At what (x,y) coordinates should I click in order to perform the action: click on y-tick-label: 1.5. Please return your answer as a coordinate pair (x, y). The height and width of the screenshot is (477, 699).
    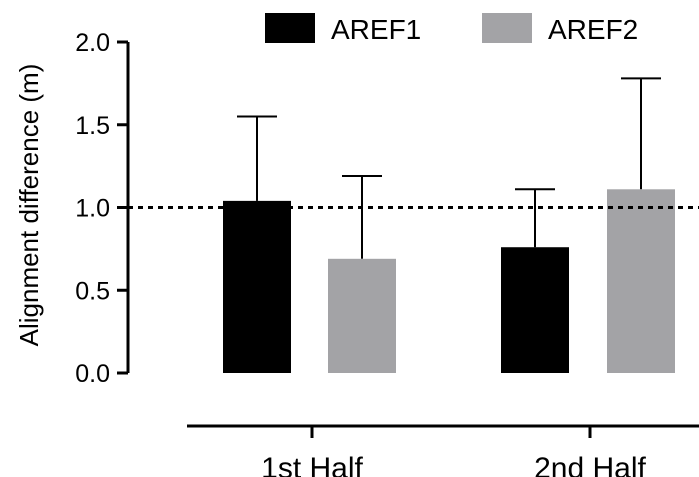
    Looking at the image, I should click on (92, 126).